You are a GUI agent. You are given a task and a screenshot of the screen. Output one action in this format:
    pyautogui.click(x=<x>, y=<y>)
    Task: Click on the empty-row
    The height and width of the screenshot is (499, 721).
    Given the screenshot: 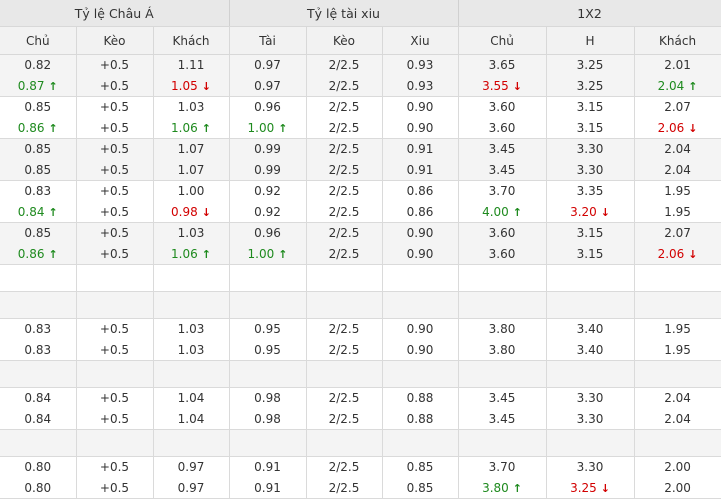 What is the action you would take?
    pyautogui.click(x=360, y=443)
    